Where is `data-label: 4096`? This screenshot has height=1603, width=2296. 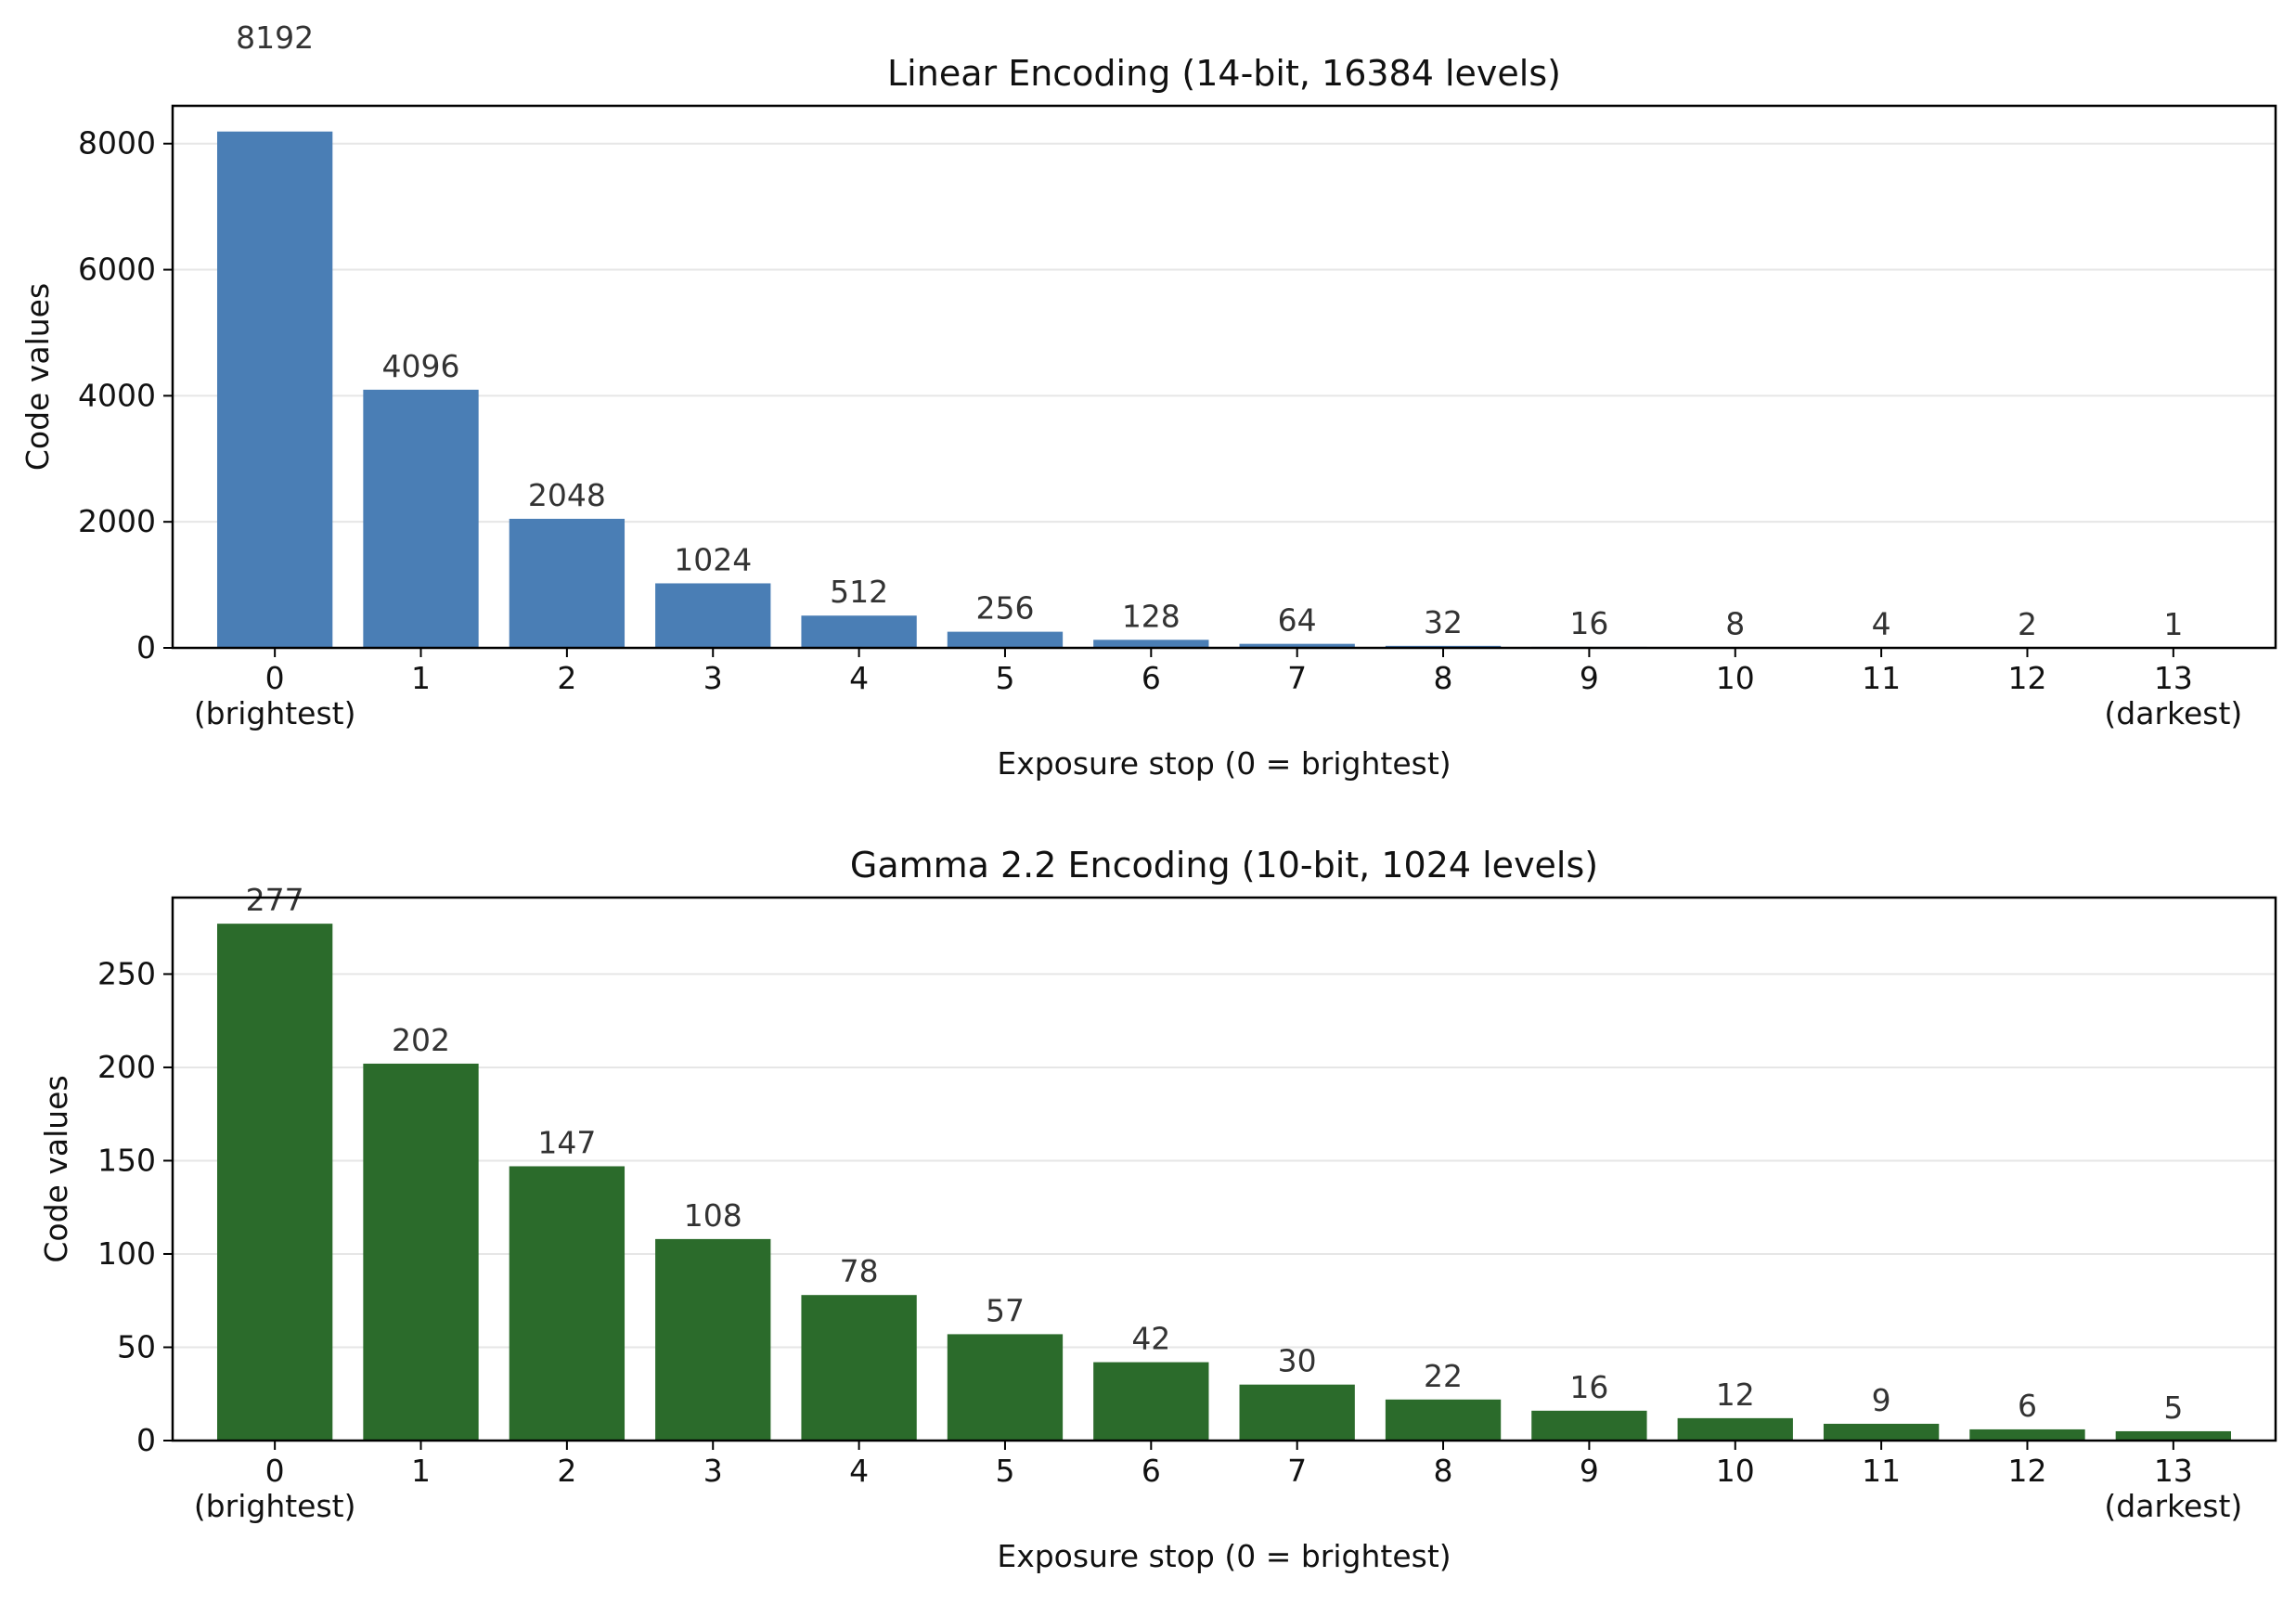
data-label: 4096 is located at coordinates (421, 366).